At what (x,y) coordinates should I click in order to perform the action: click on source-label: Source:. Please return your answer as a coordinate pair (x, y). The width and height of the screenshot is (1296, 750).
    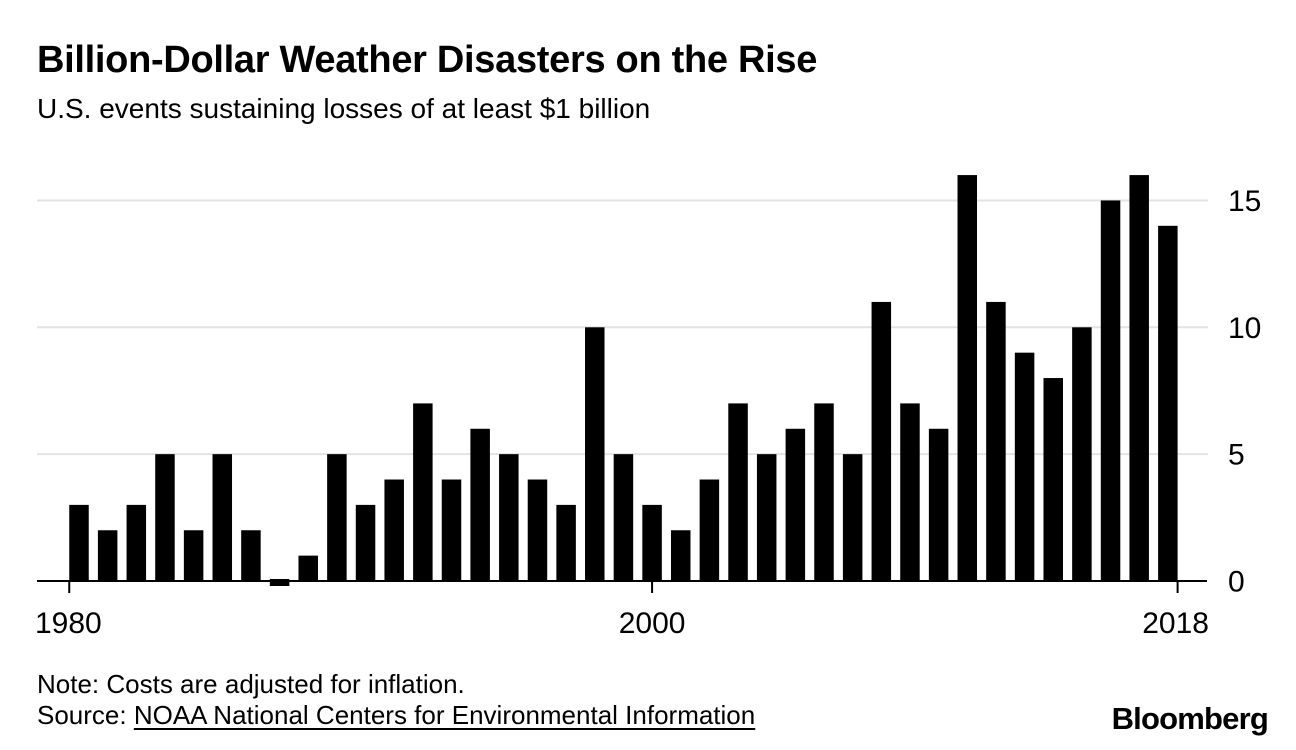
    Looking at the image, I should click on (85, 715).